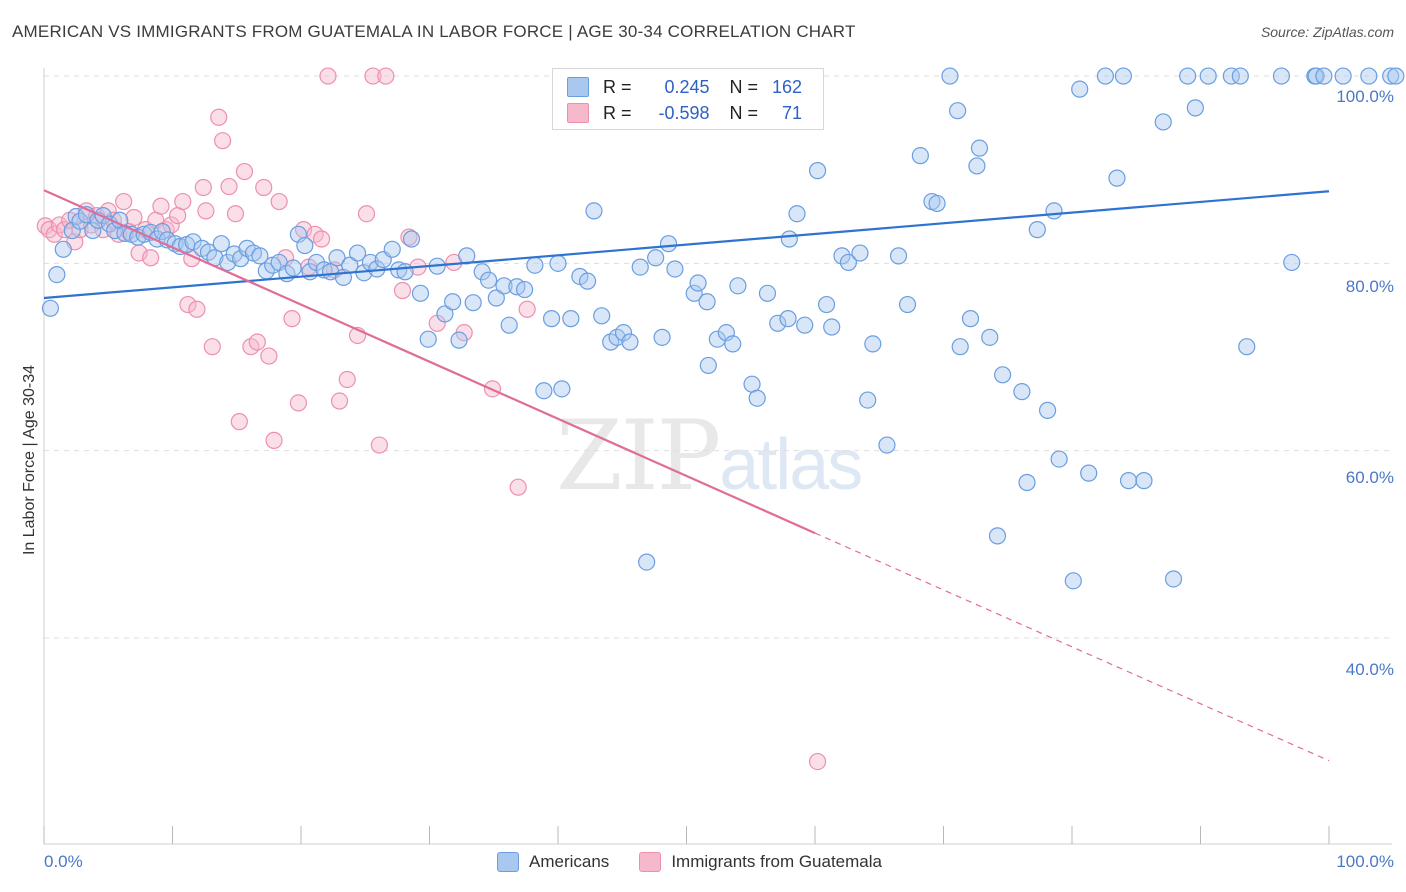  Describe the element at coordinates (29, 460) in the screenshot. I see `y-axis-label: In Labor Force | Age 30-34` at that location.